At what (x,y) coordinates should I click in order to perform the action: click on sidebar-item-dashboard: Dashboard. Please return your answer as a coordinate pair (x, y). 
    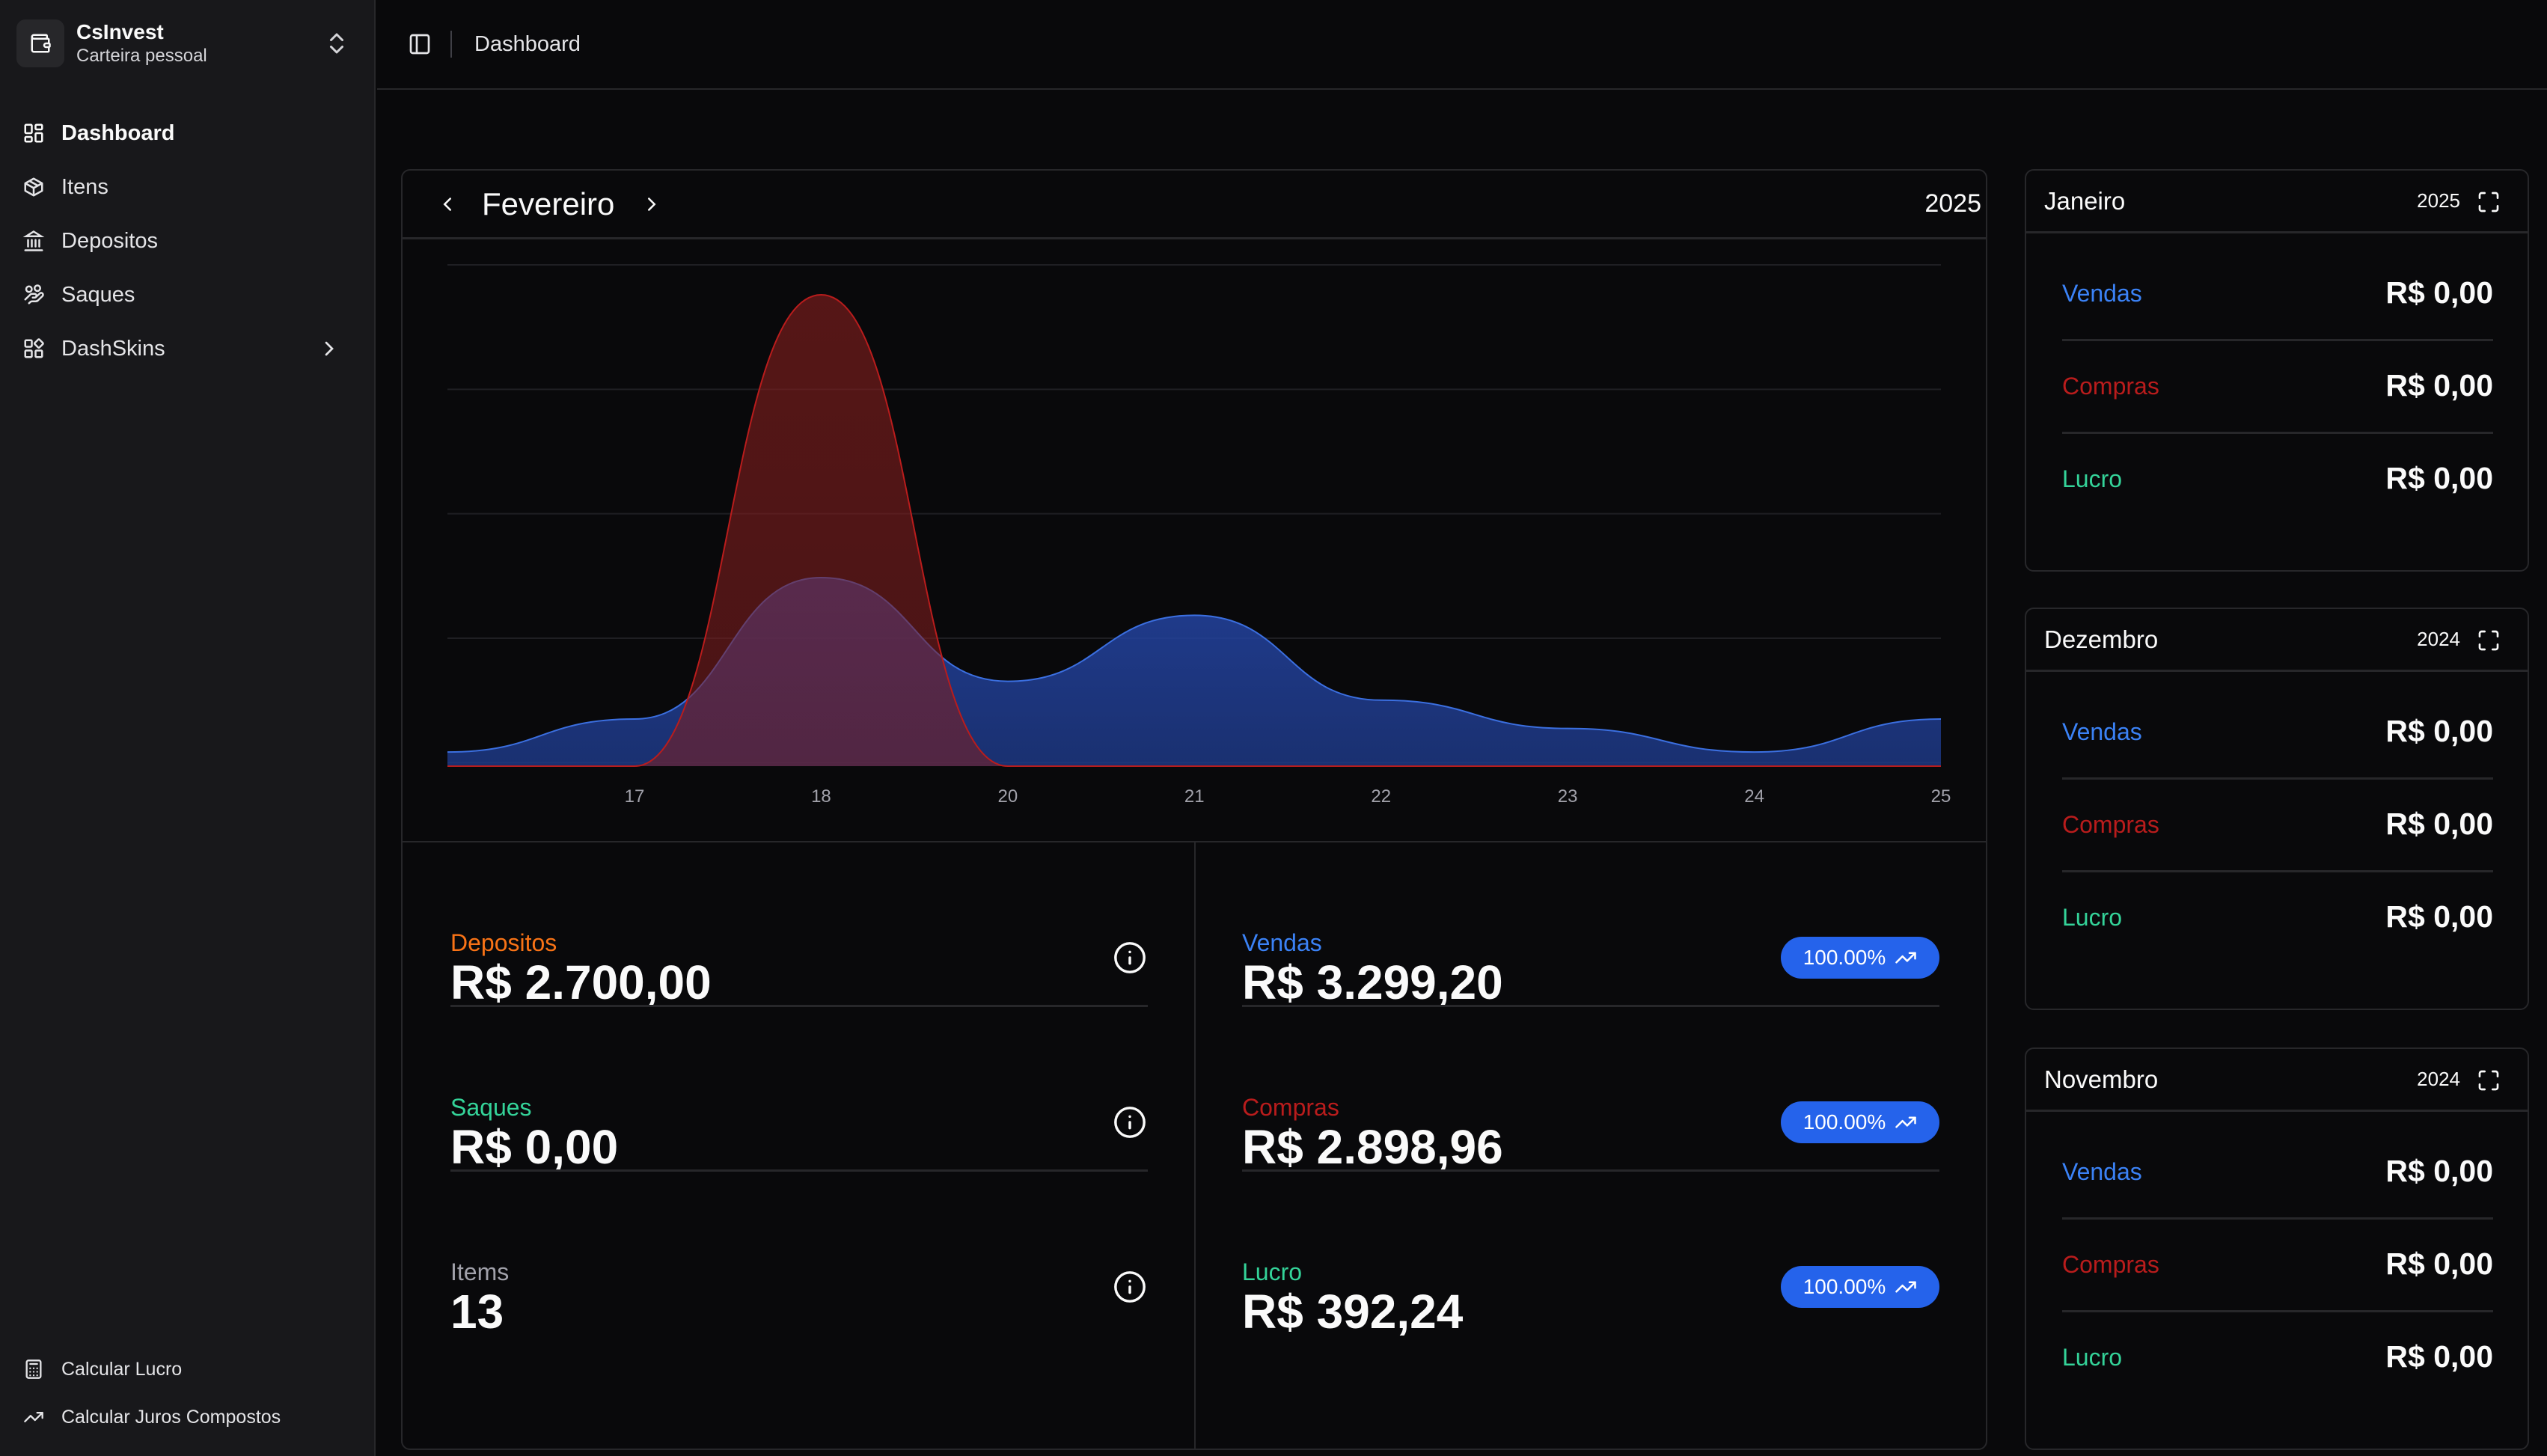
    Looking at the image, I should click on (187, 133).